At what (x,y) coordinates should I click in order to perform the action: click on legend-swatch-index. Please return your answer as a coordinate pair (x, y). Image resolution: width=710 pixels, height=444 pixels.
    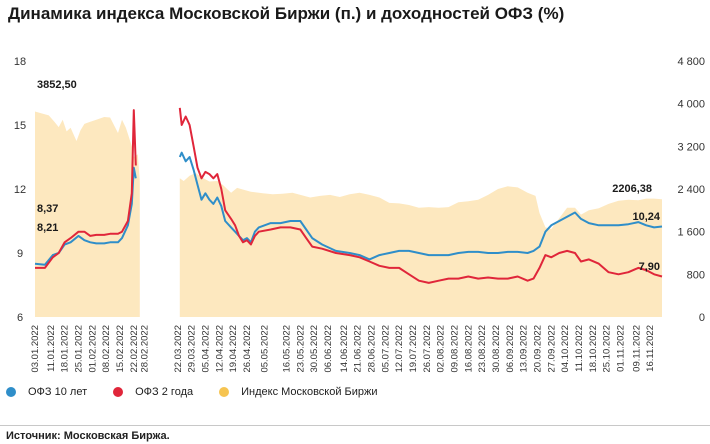
    Looking at the image, I should click on (224, 392).